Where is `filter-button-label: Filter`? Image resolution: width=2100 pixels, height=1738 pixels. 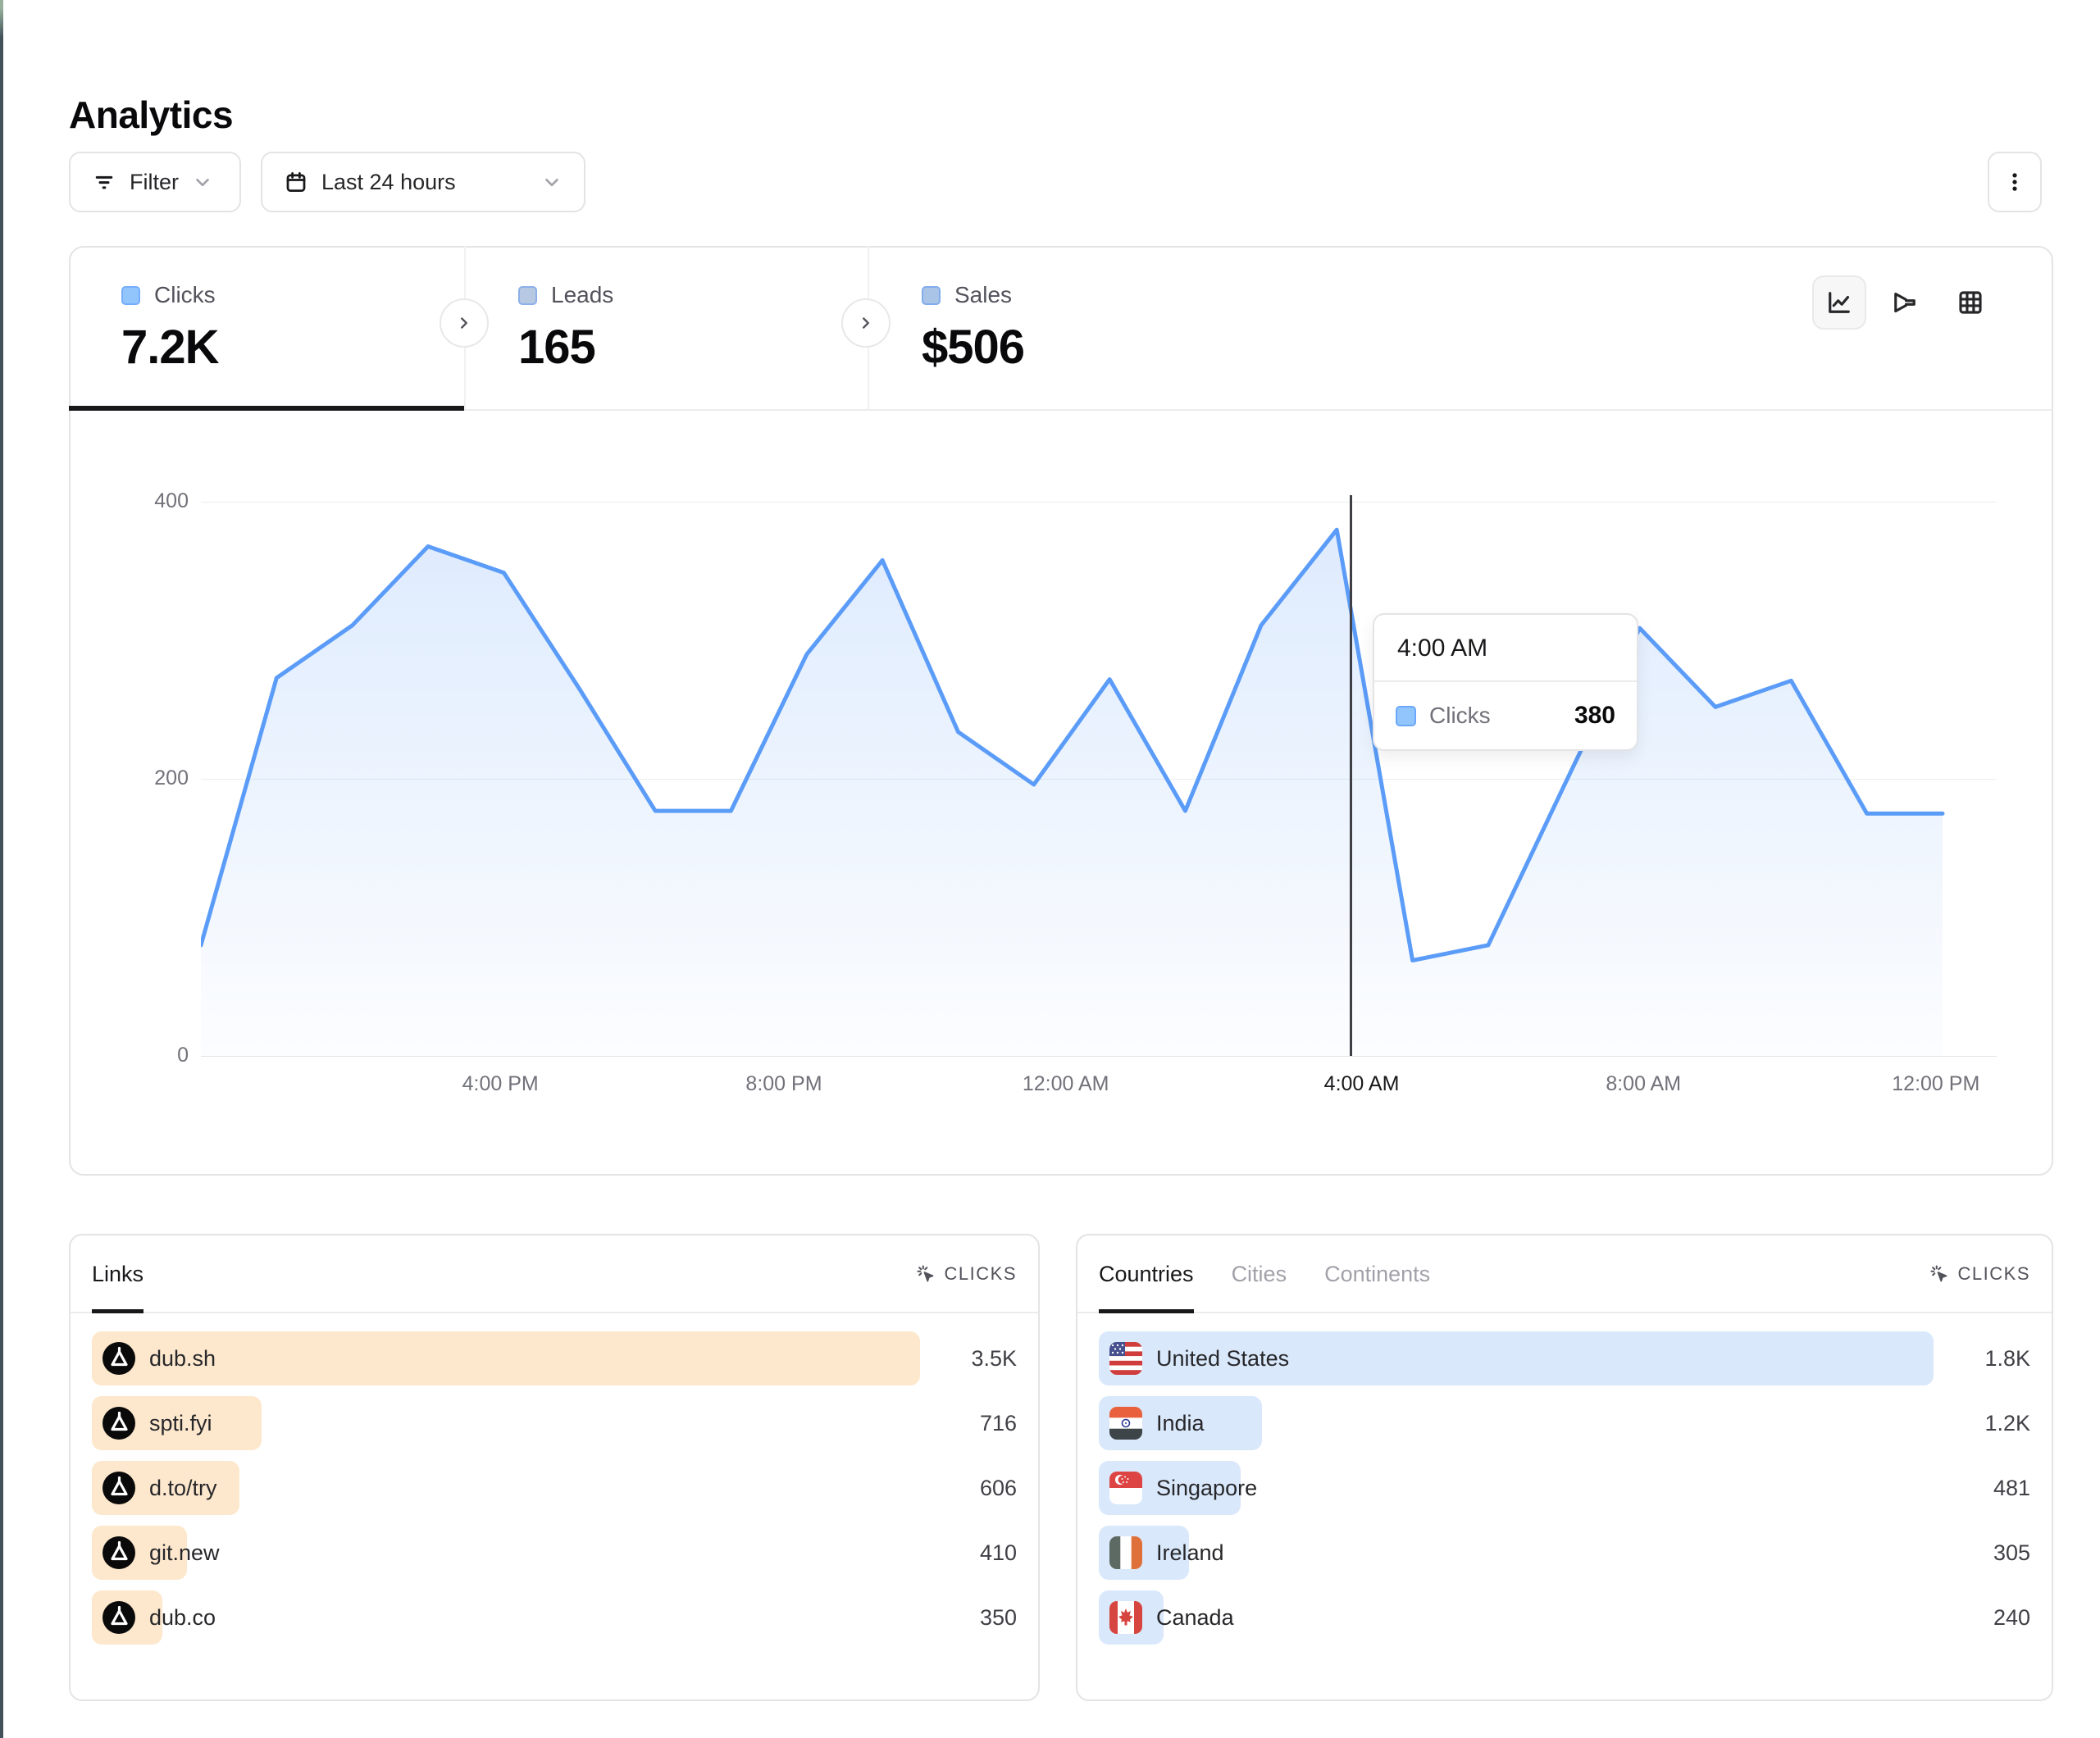 filter-button-label: Filter is located at coordinates (154, 181).